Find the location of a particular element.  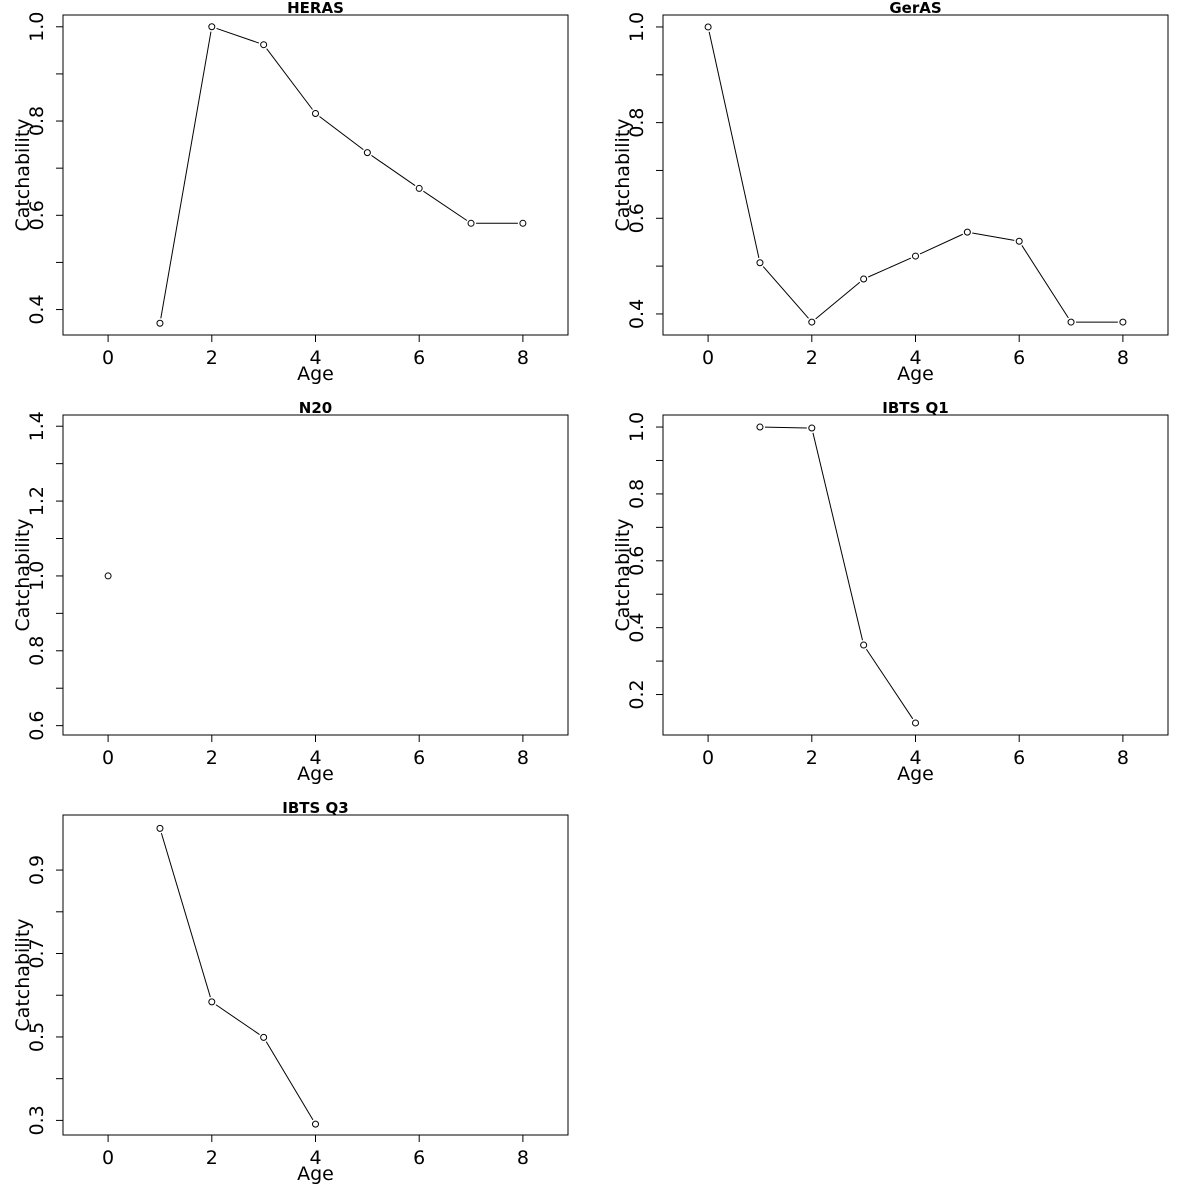

chart-title: HERAS is located at coordinates (315, 8).